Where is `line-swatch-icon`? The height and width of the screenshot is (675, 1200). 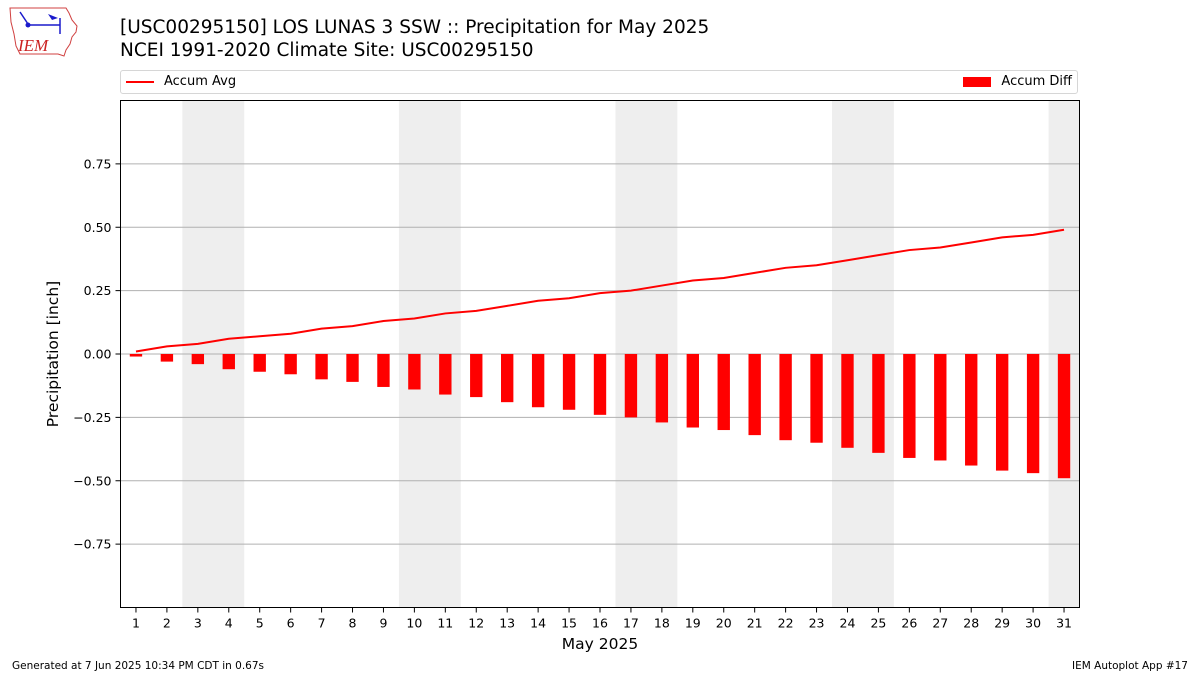
line-swatch-icon is located at coordinates (140, 81).